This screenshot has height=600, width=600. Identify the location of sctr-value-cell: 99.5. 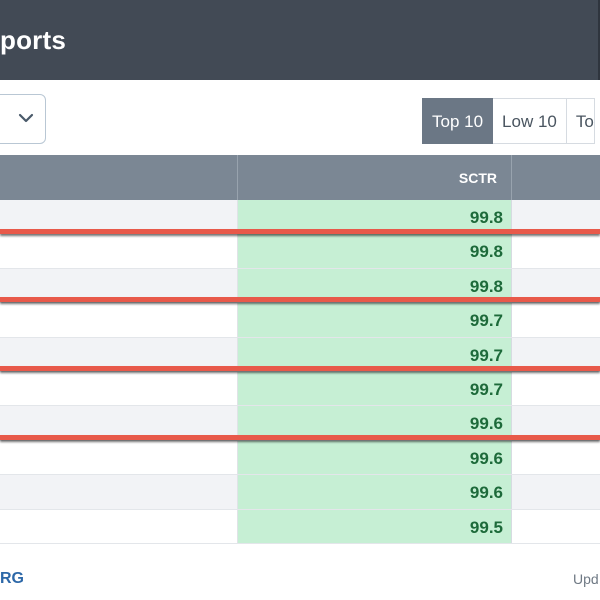
(375, 526).